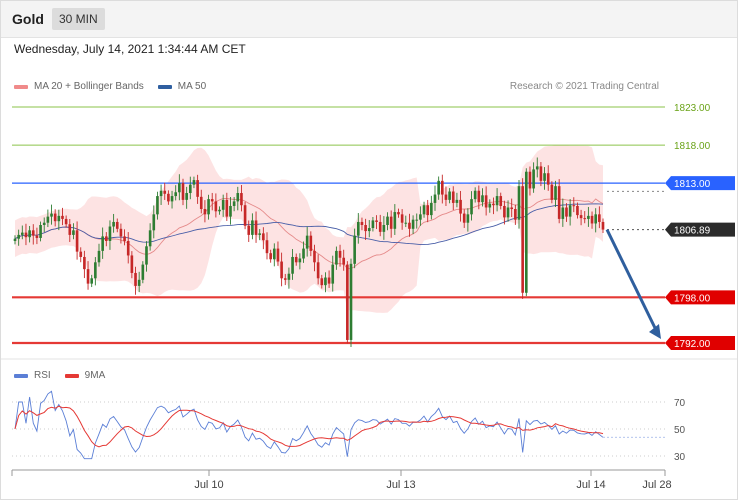  I want to click on rsi-legend-label: RSI, so click(42, 375).